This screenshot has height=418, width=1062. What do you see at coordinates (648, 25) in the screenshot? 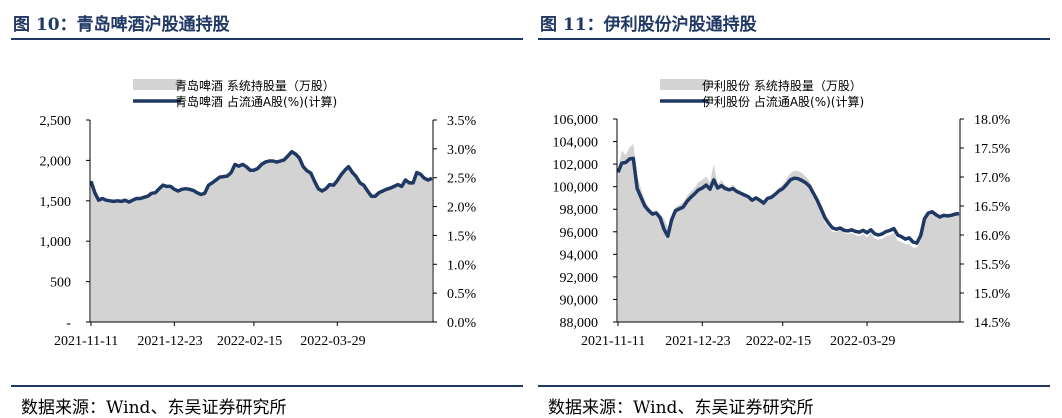
I see `chart-title: 图 11：伊利股份沪股通持股` at bounding box center [648, 25].